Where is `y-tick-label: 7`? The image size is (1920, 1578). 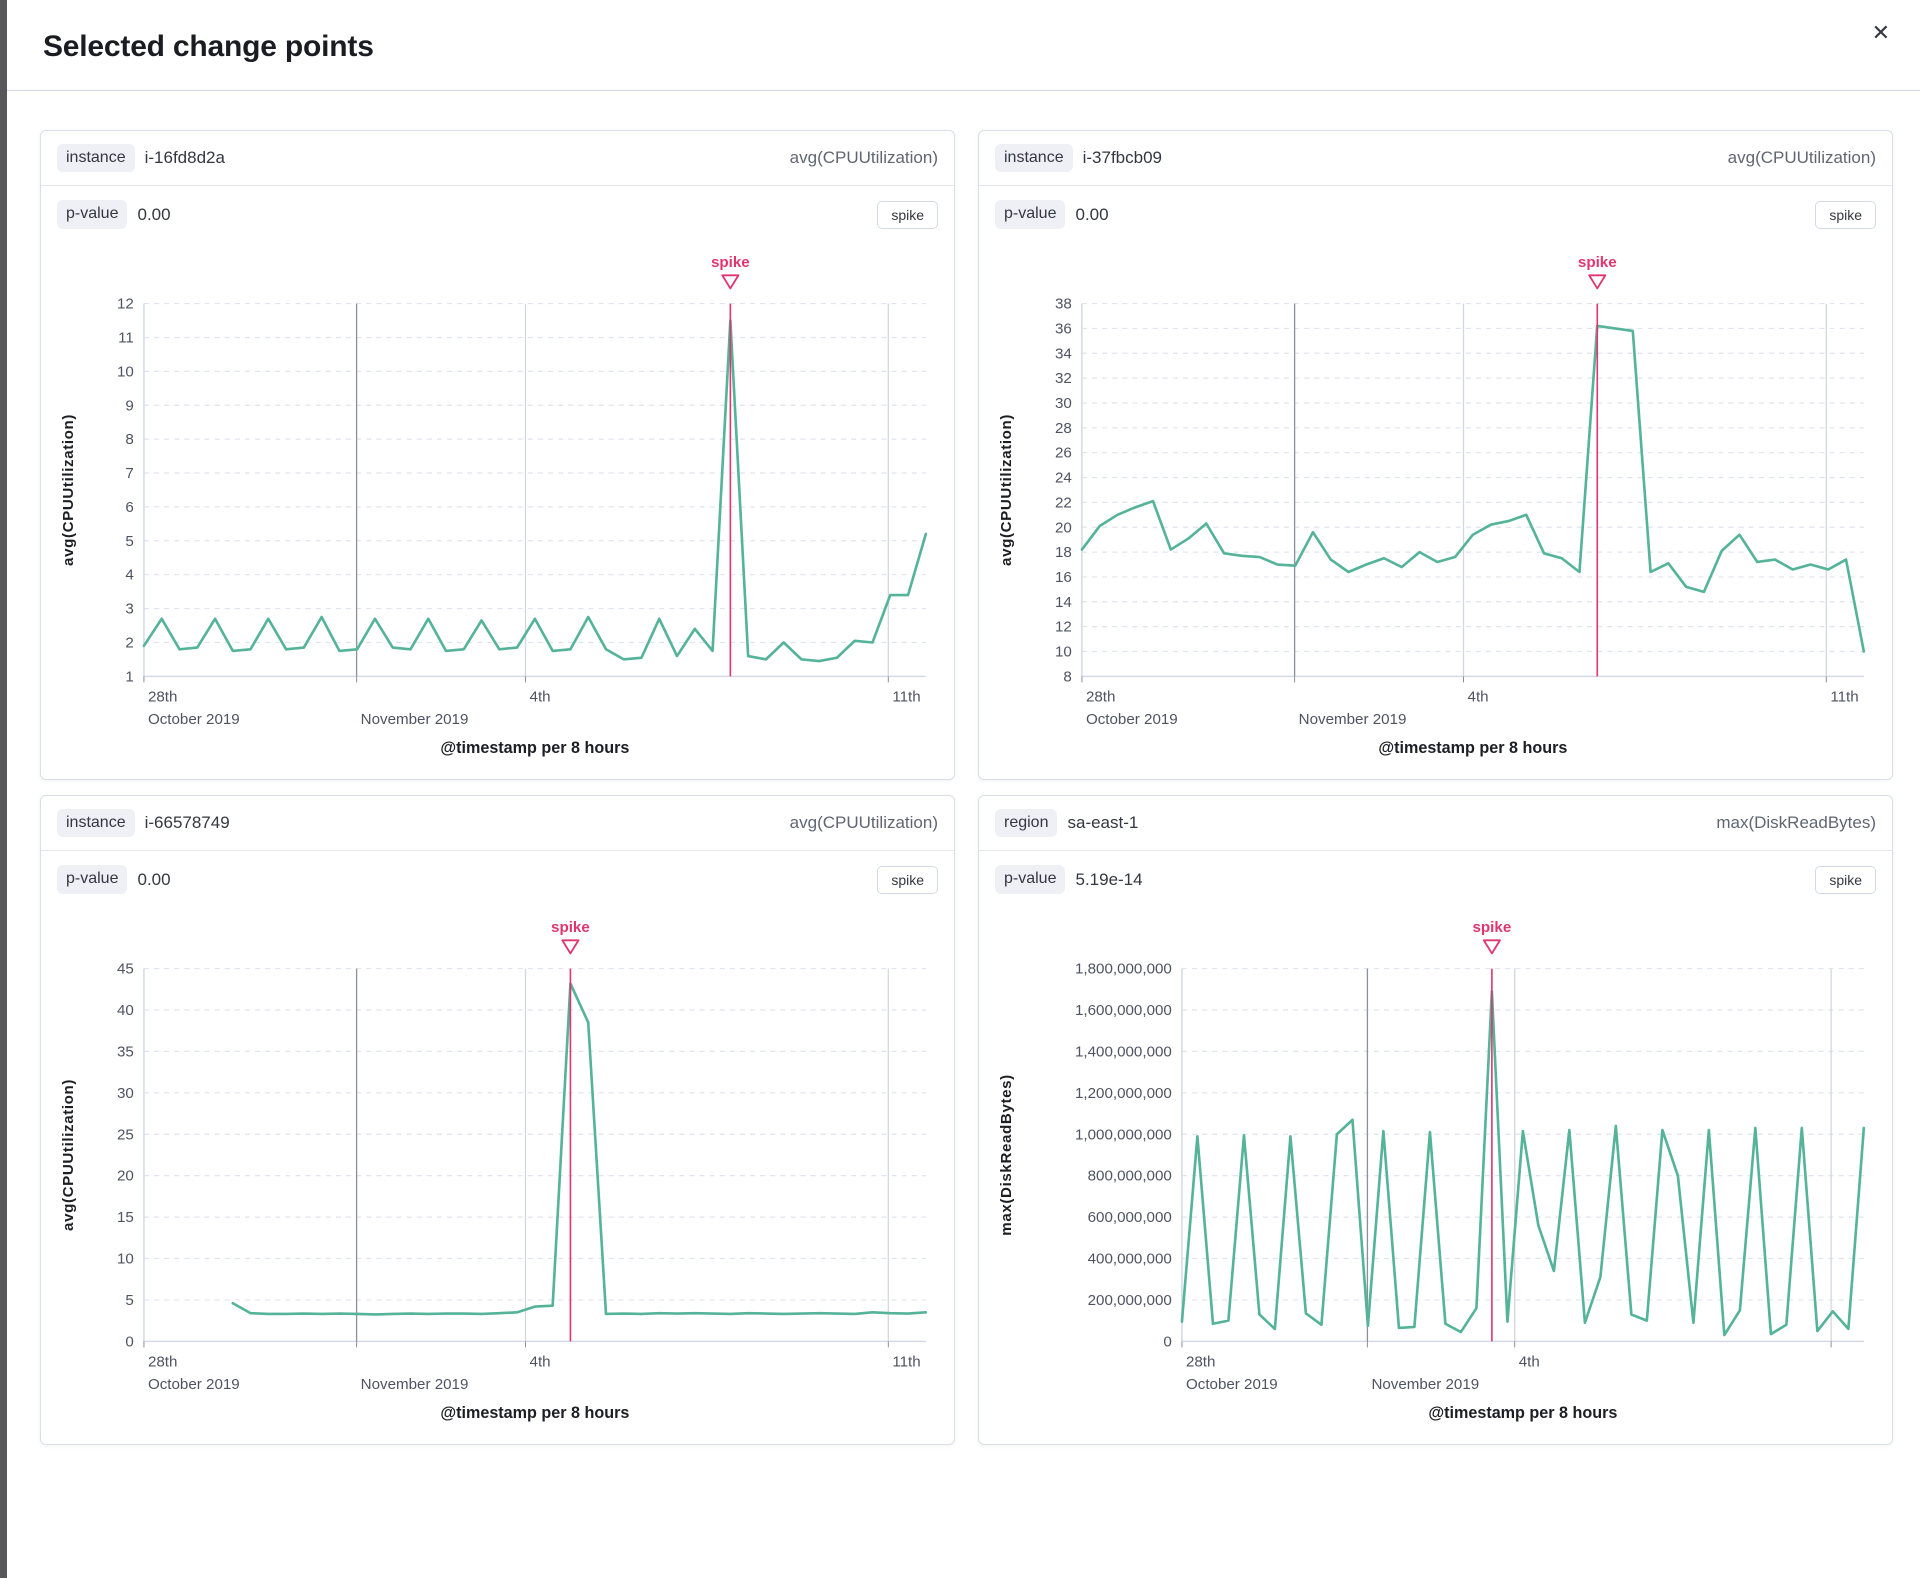
y-tick-label: 7 is located at coordinates (129, 473).